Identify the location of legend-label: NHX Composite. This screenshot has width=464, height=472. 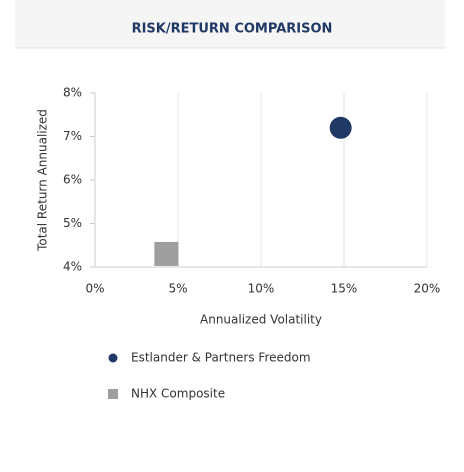
(178, 394).